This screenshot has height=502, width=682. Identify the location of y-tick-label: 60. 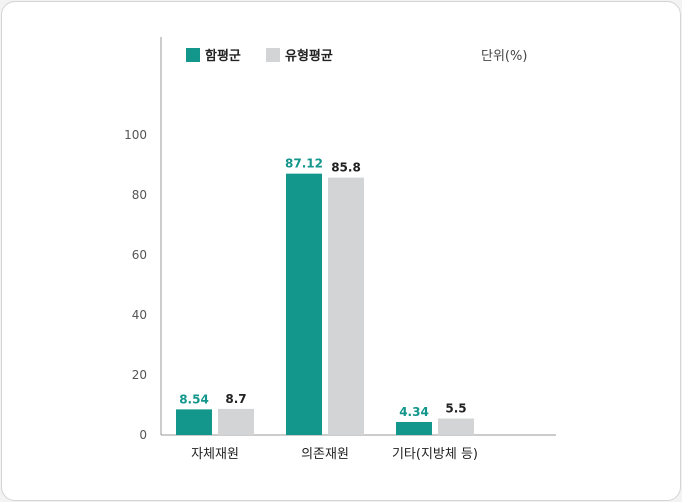
(139, 255).